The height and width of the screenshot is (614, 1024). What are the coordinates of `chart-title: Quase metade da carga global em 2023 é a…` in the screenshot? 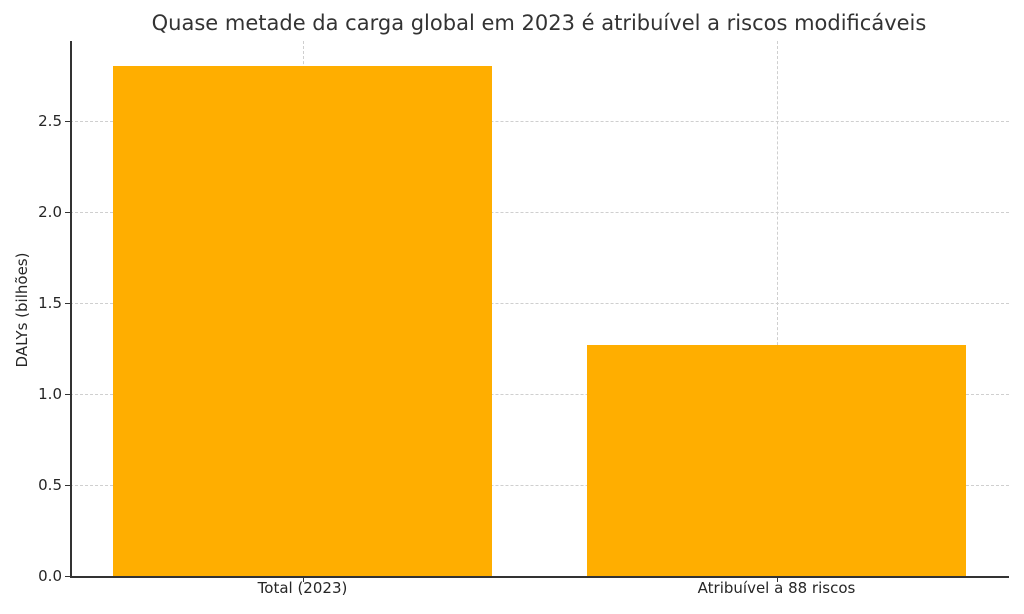 It's located at (539, 23).